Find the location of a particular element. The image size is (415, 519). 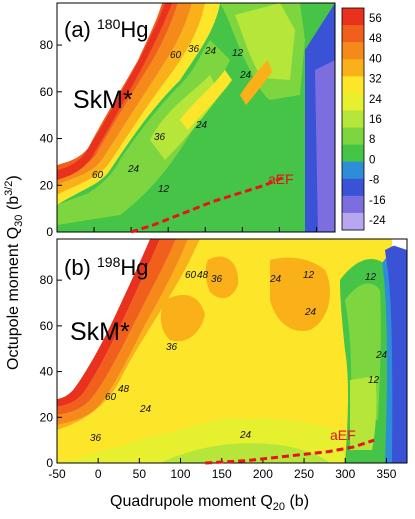

colorbar-tick-label: 40 is located at coordinates (375, 59).